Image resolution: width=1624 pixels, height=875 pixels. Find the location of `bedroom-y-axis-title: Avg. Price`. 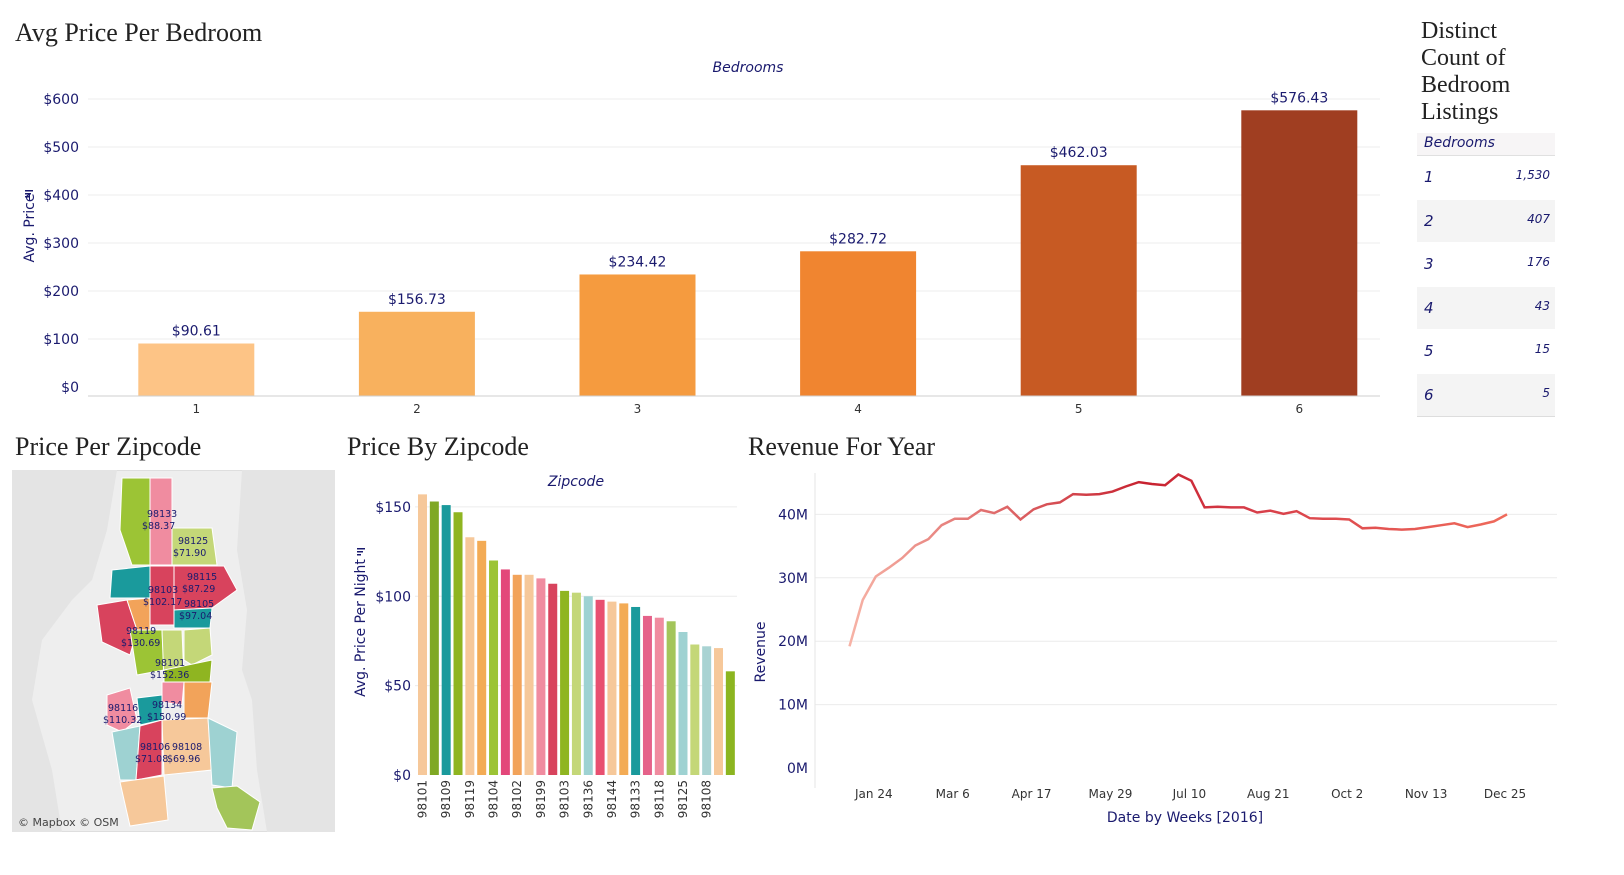

bedroom-y-axis-title: Avg. Price is located at coordinates (30, 228).